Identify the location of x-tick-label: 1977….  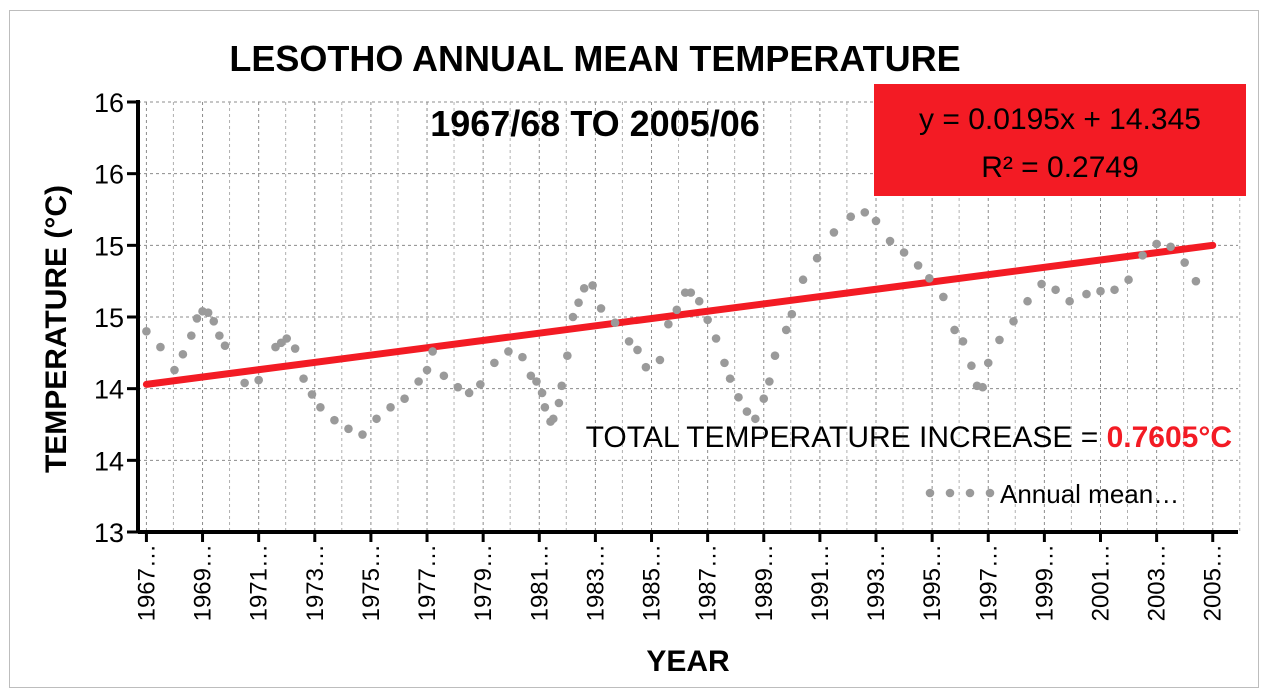
(427, 582).